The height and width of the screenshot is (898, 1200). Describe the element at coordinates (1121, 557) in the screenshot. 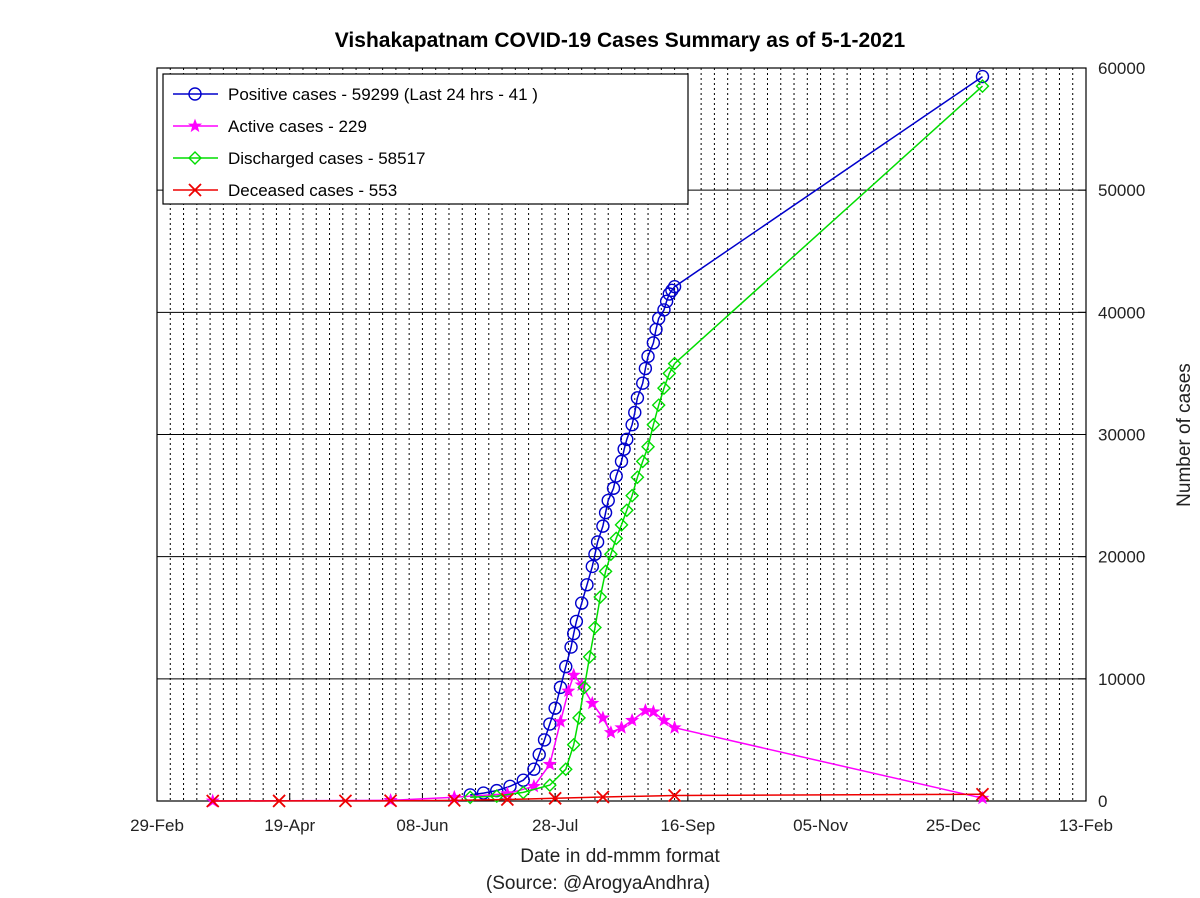

I see `y-tick-label: 20000` at that location.